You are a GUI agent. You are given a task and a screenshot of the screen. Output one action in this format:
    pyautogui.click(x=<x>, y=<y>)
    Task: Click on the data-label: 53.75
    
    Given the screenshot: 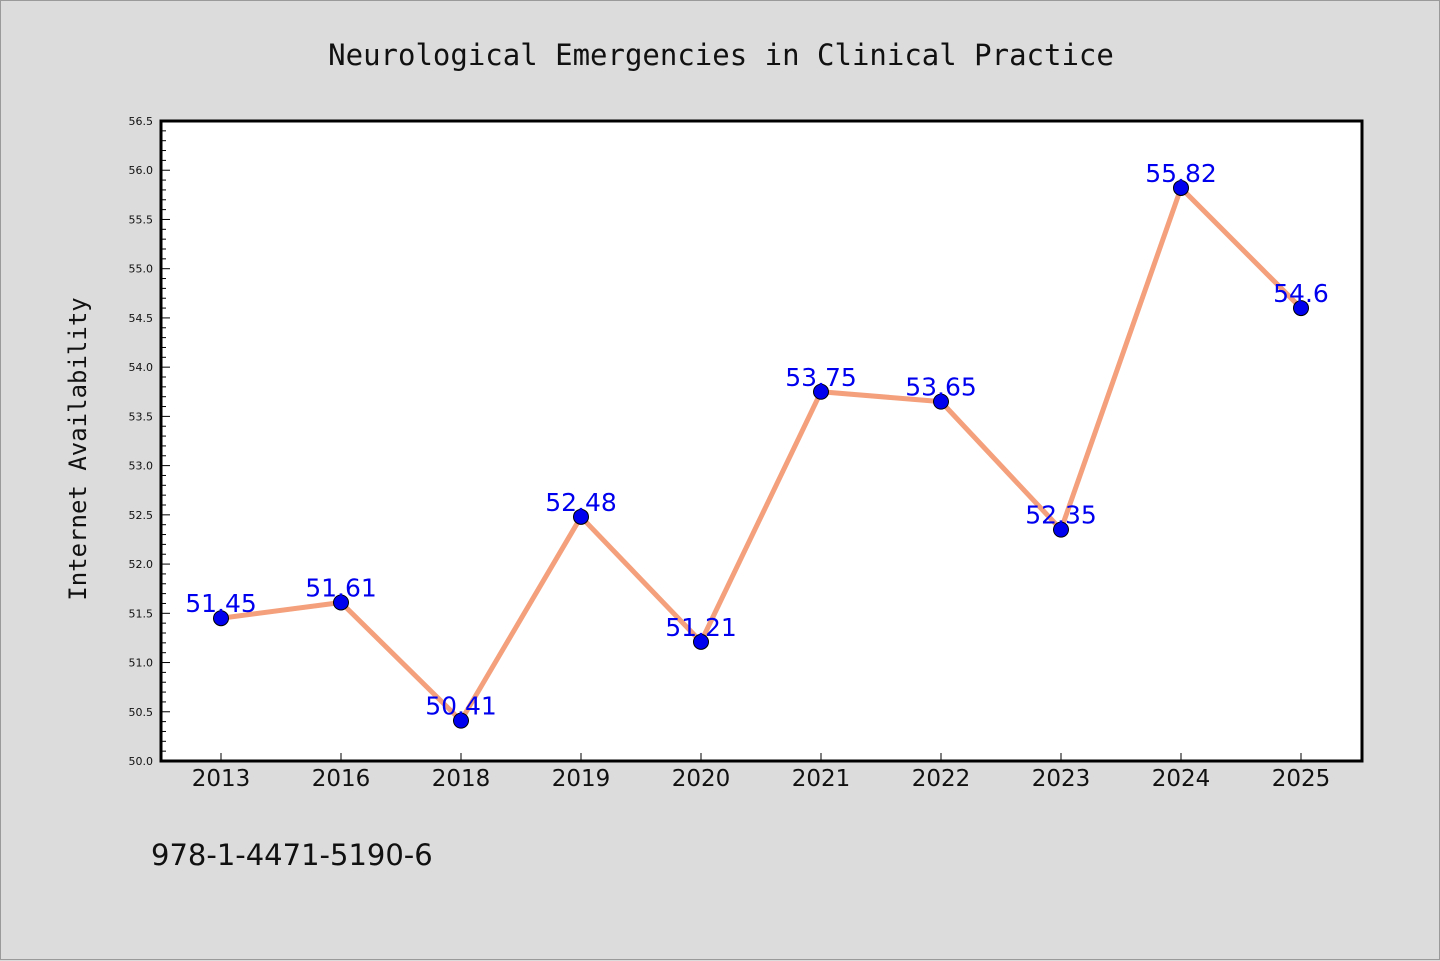 What is the action you would take?
    pyautogui.click(x=821, y=377)
    